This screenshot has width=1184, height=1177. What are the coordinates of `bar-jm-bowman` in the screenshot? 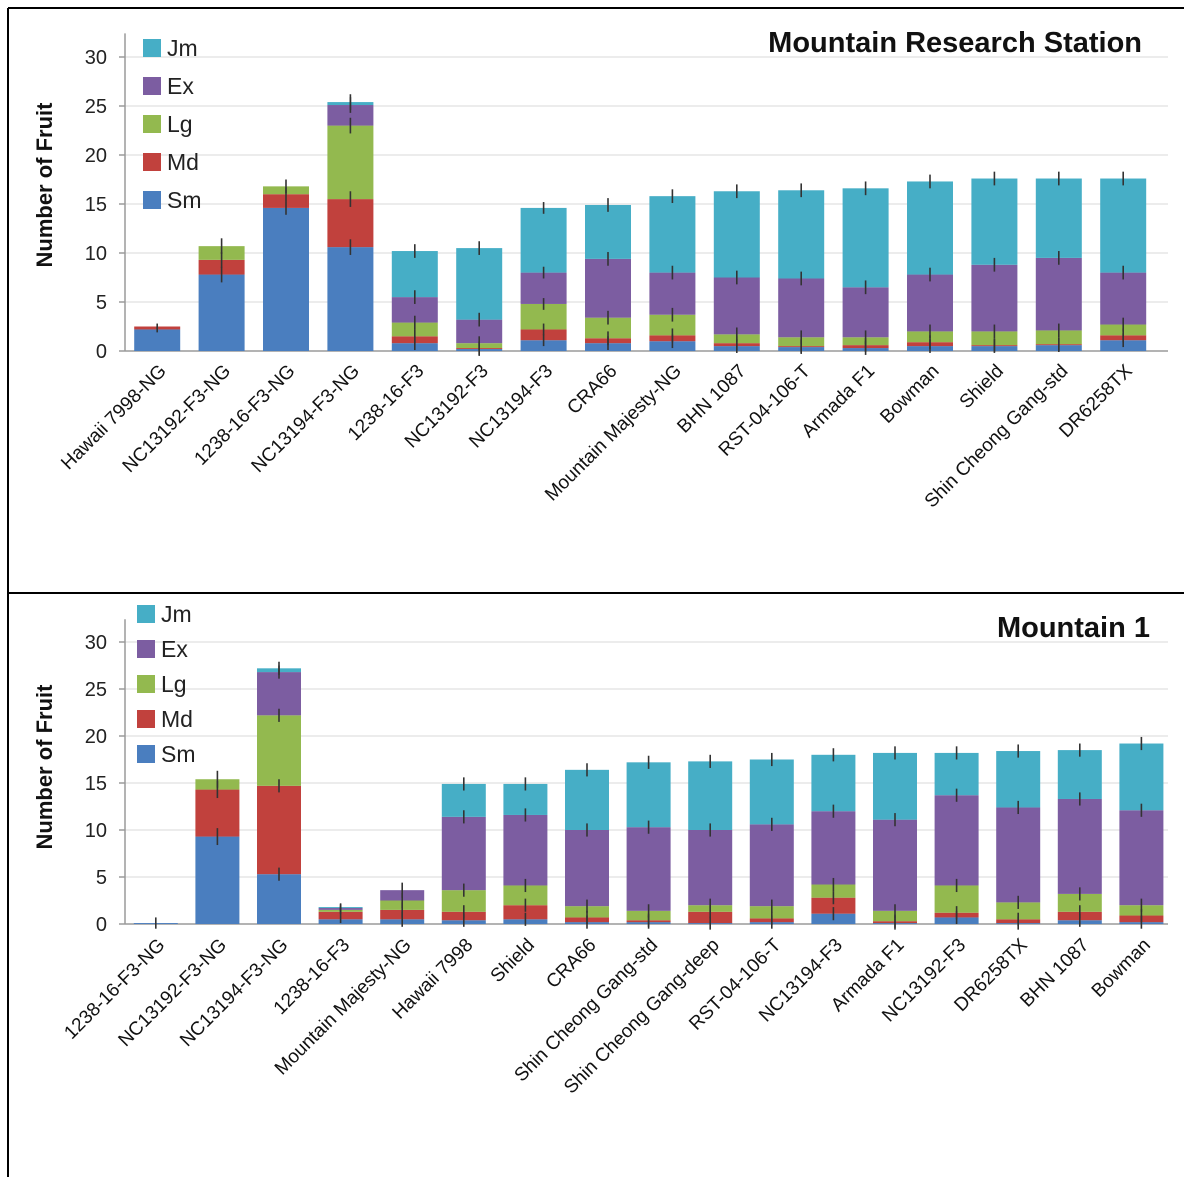 It's located at (930, 228).